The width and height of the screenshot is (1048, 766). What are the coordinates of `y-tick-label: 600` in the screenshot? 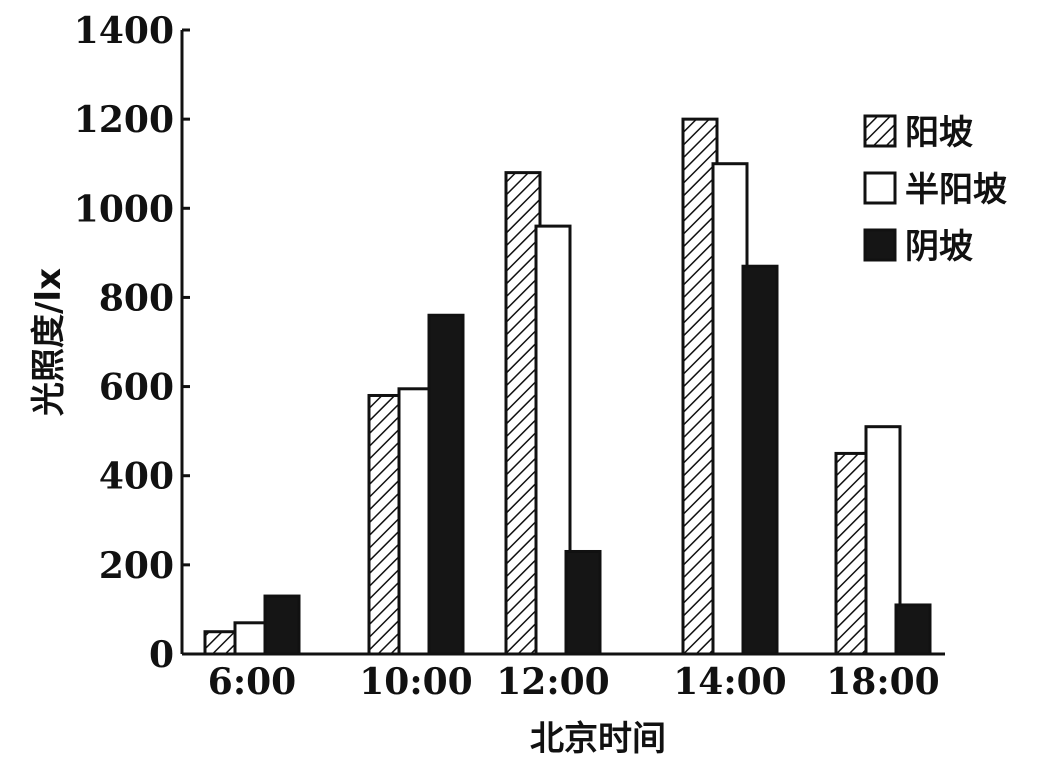 It's located at (136, 388).